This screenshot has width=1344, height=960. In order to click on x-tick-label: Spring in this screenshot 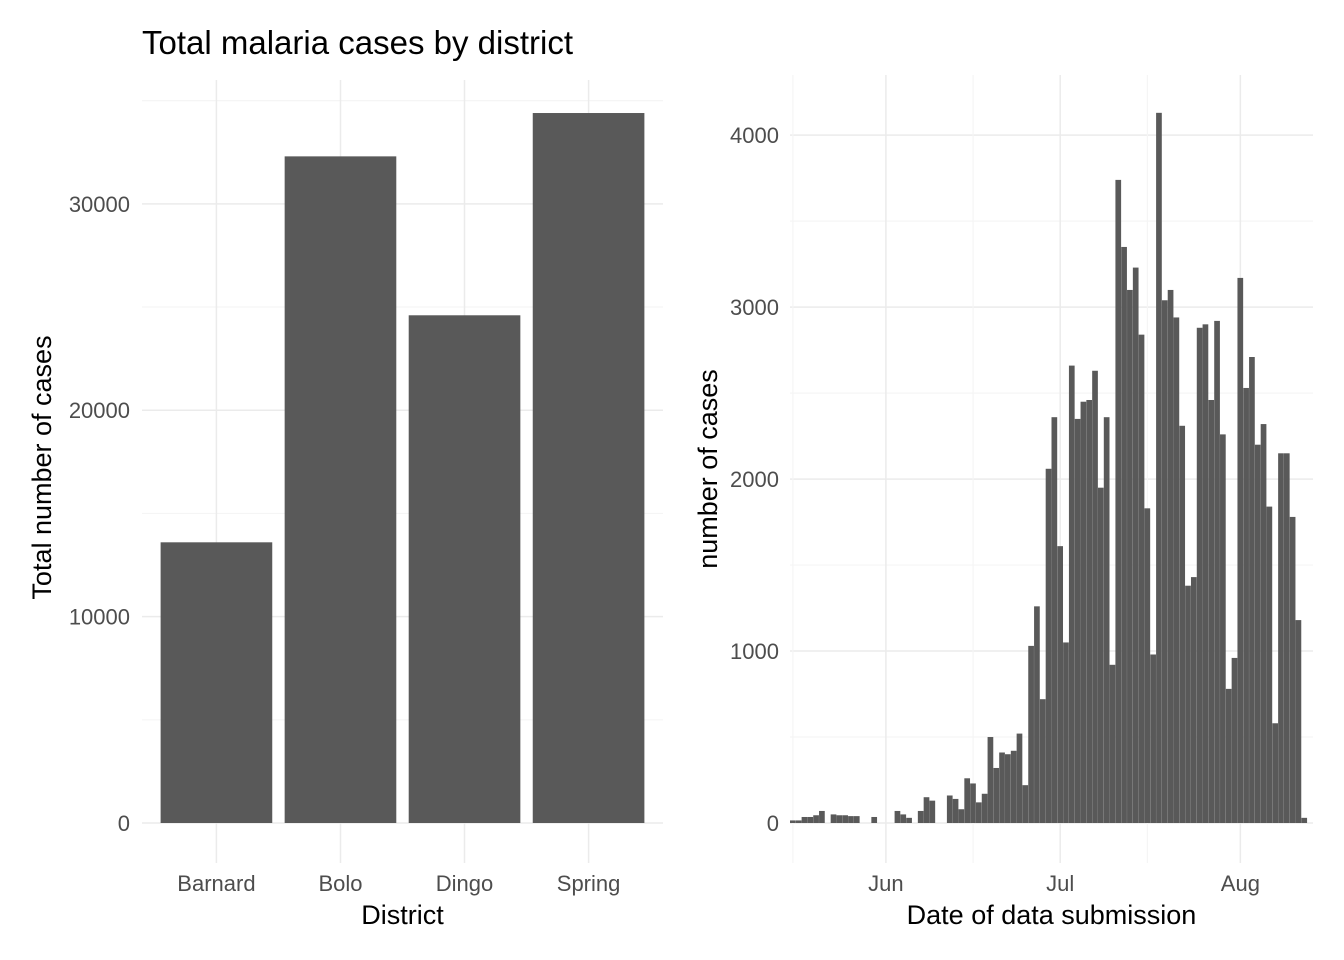, I will do `click(589, 883)`.